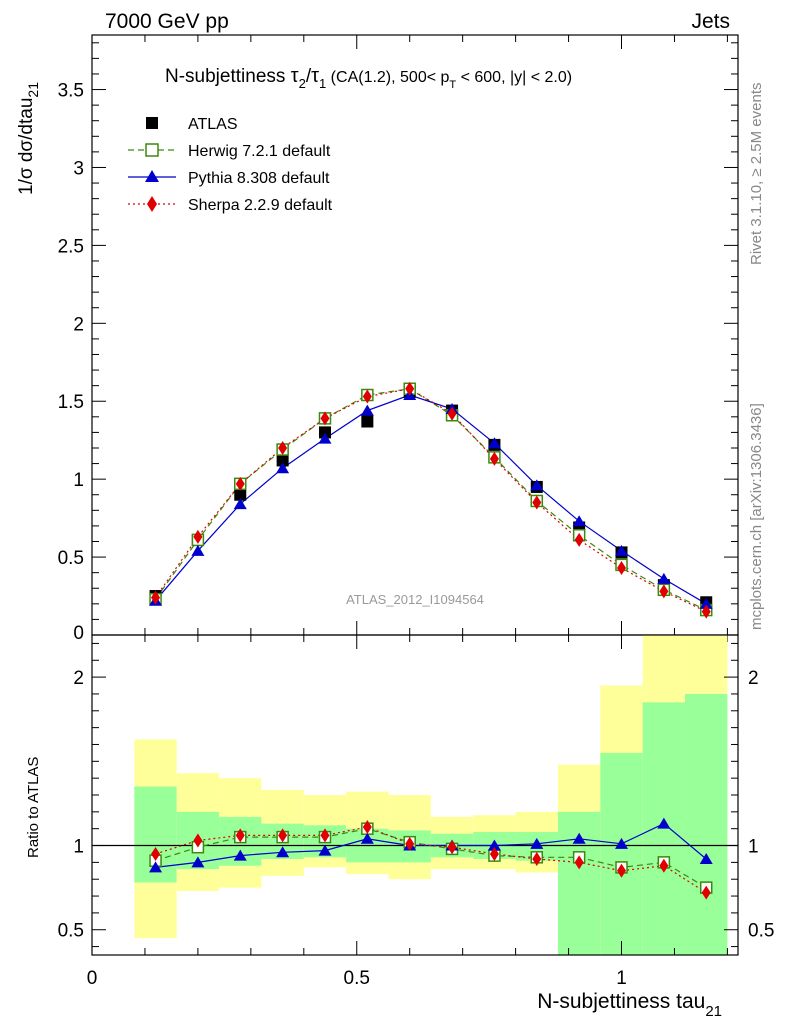 The height and width of the screenshot is (1024, 786). Describe the element at coordinates (259, 151) in the screenshot. I see `legend-label-herwig: Herwig 7.2.1 default` at that location.